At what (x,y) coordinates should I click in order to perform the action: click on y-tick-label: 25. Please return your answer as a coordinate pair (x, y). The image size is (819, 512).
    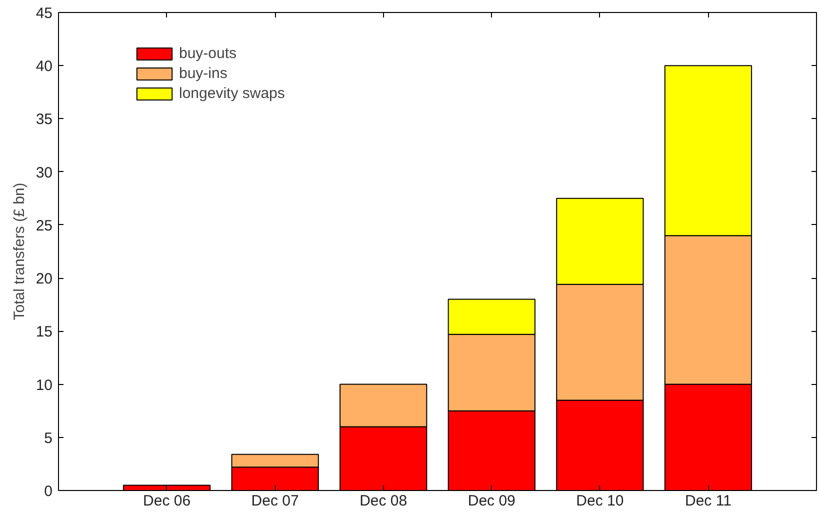
    Looking at the image, I should click on (44, 225).